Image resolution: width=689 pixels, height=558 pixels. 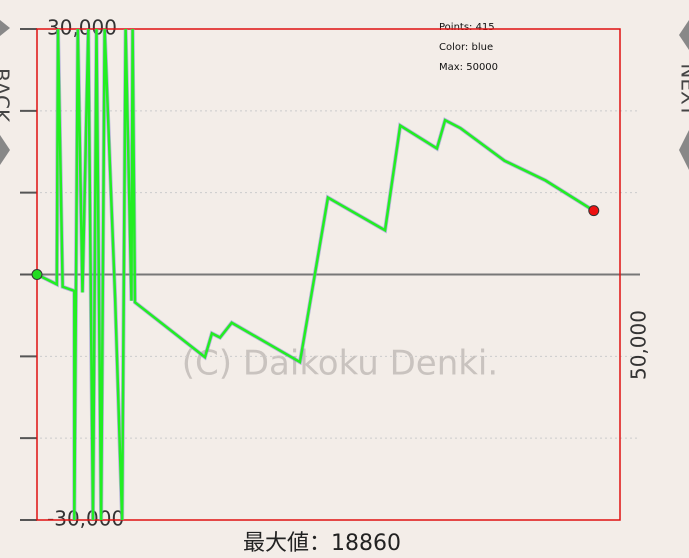 I want to click on info-text: Max: 50000, so click(x=468, y=67).